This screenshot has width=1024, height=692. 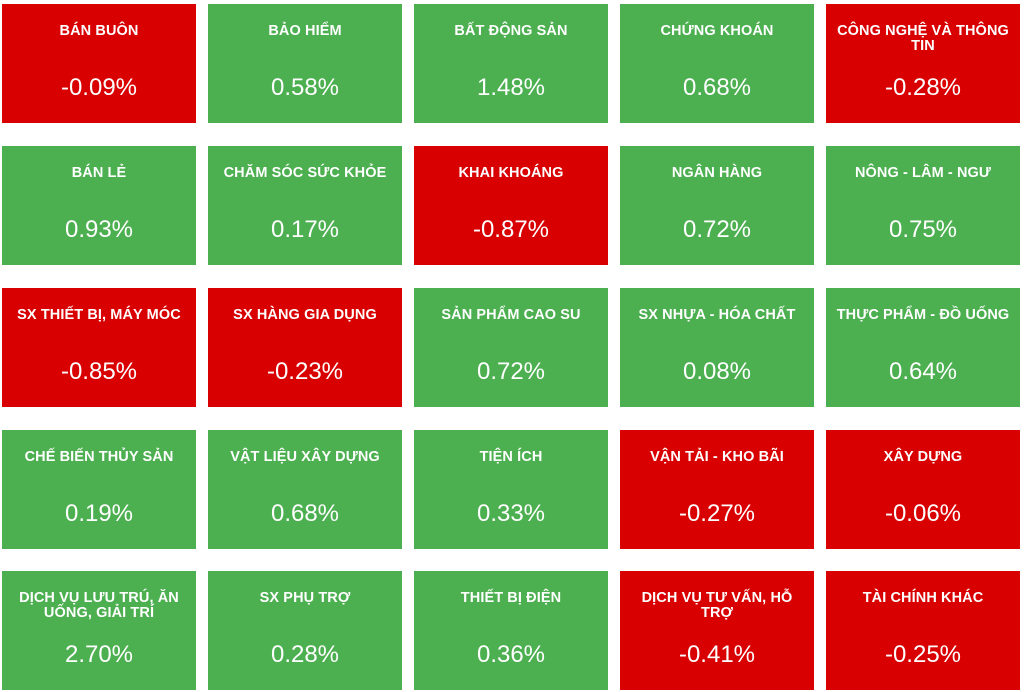 I want to click on sector-tile-cham-soc-suc-khoe: CHĂM SÓC SỨC KHỎE 0.17%, so click(x=305, y=205).